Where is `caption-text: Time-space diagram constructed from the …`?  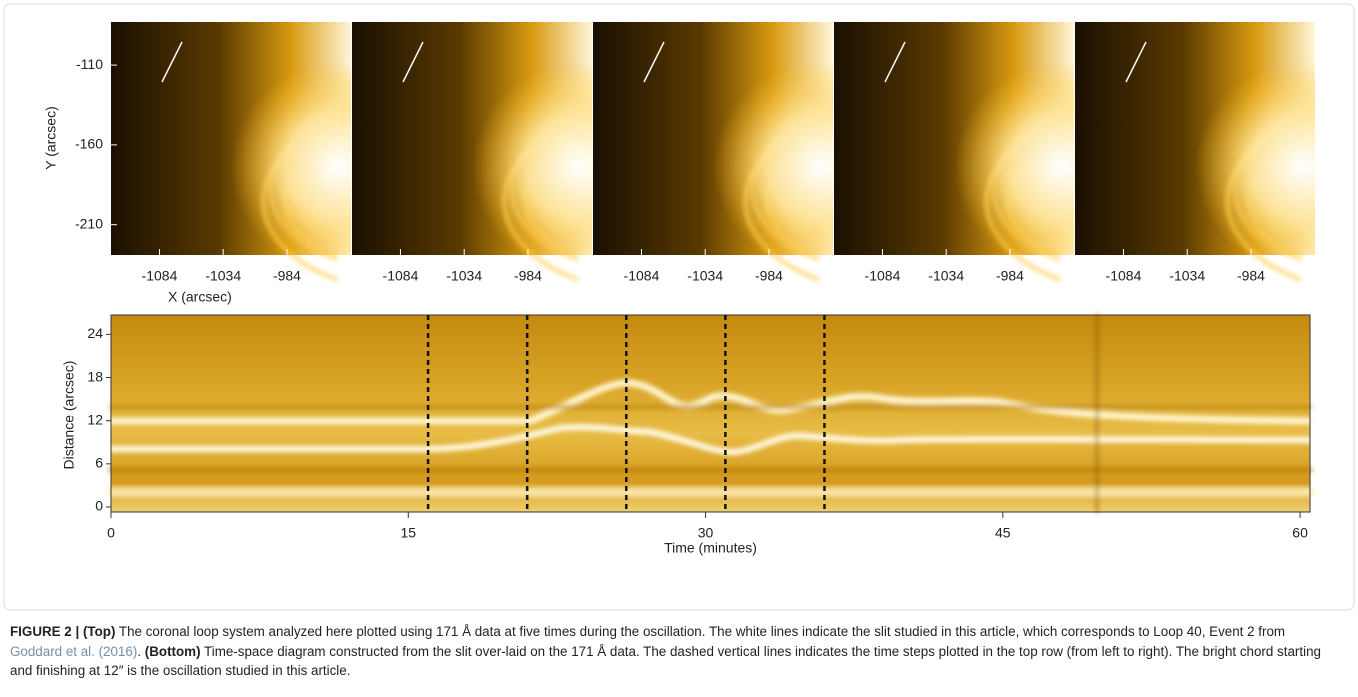 caption-text: Time-space diagram constructed from the … is located at coordinates (665, 661).